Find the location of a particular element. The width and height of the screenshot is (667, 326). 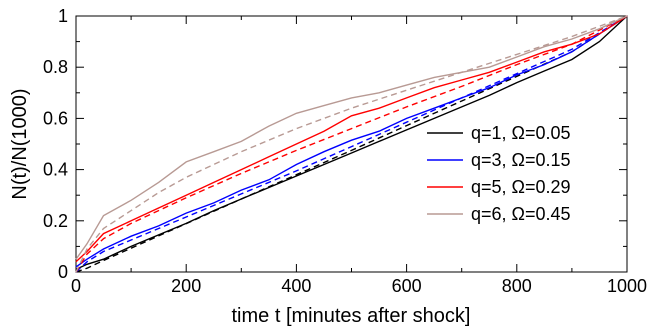

y-tick-label: 0.2 is located at coordinates (55, 221).